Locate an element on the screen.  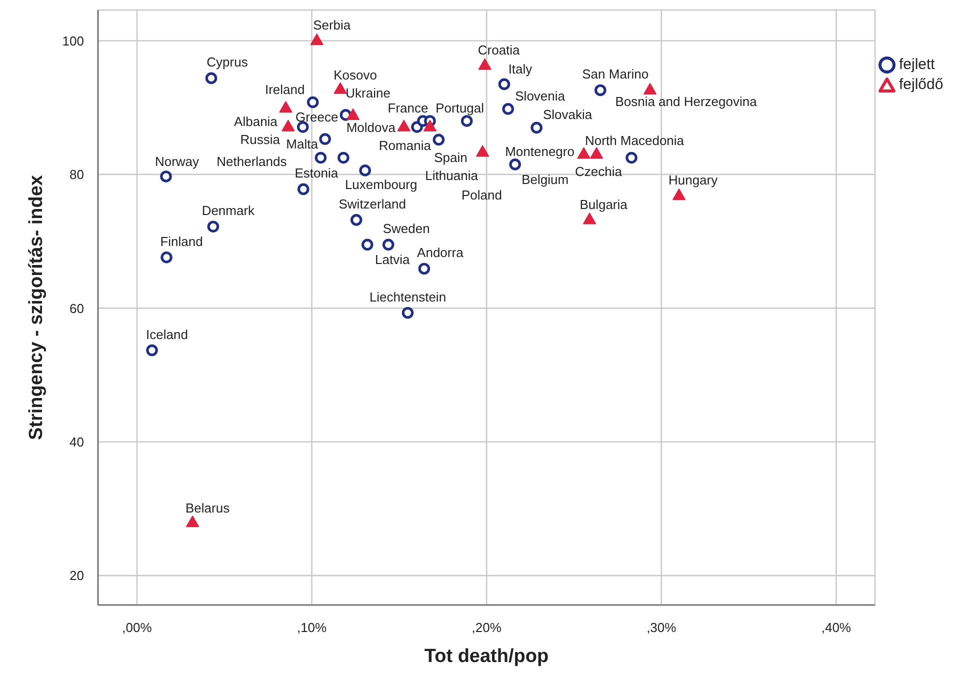
annotation: Switzerland is located at coordinates (372, 204).